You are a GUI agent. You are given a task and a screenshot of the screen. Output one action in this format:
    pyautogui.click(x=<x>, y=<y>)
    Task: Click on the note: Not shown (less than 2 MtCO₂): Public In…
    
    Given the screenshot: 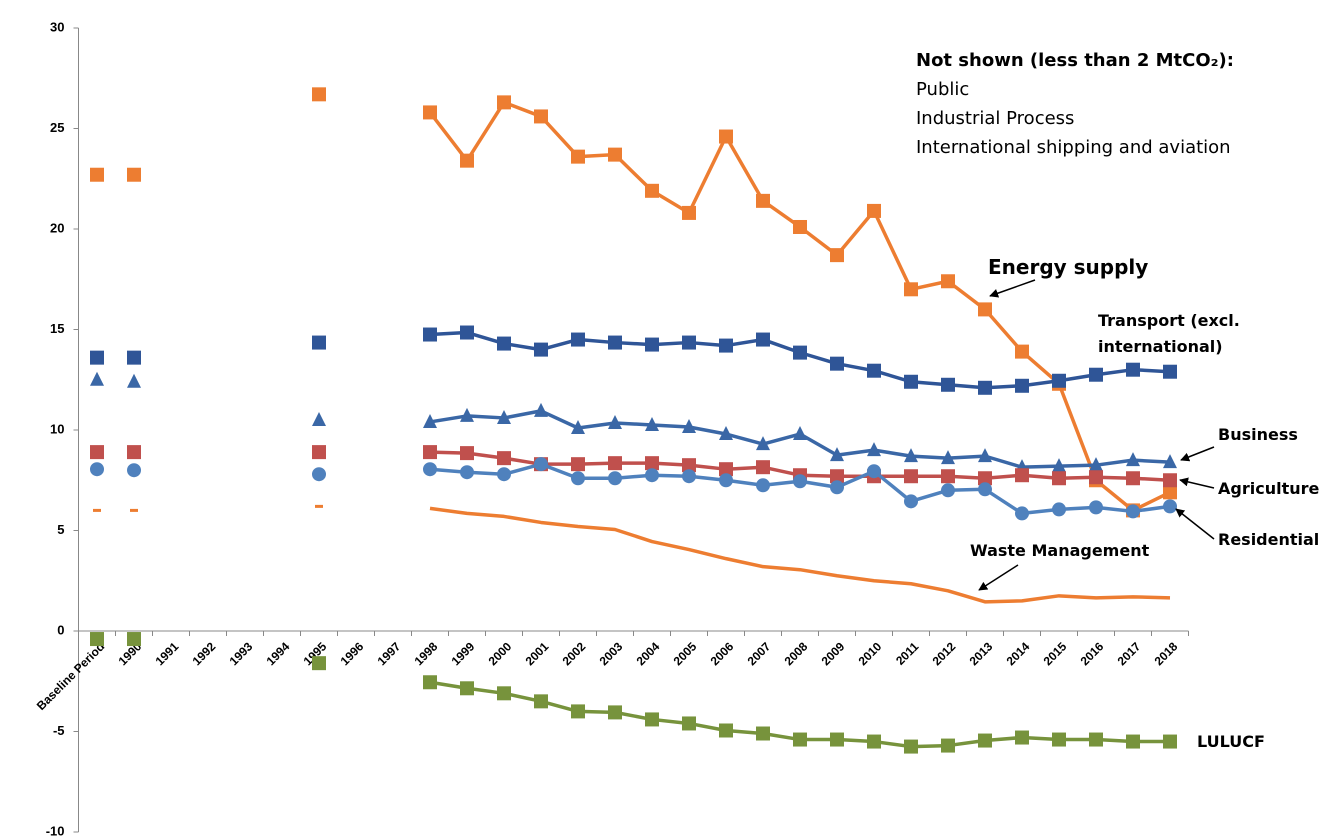 What is the action you would take?
    pyautogui.click(x=1075, y=104)
    